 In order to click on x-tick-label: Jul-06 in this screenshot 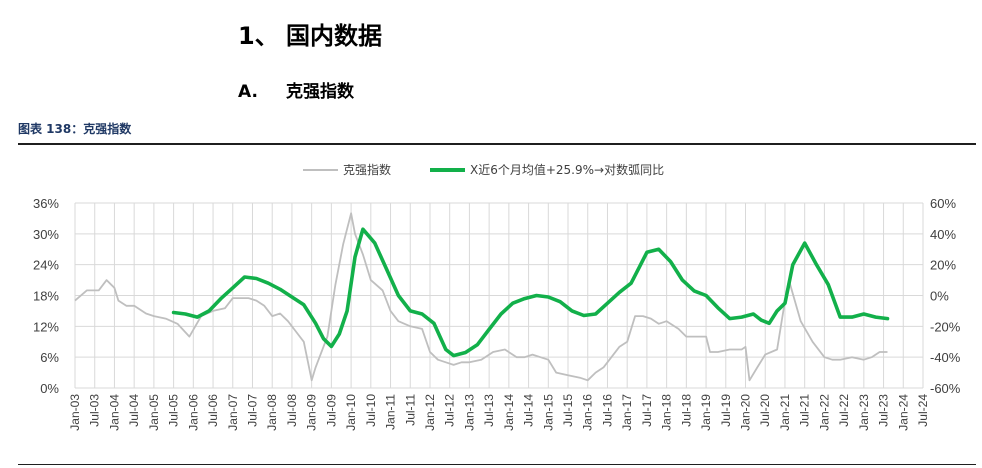, I will do `click(213, 410)`.